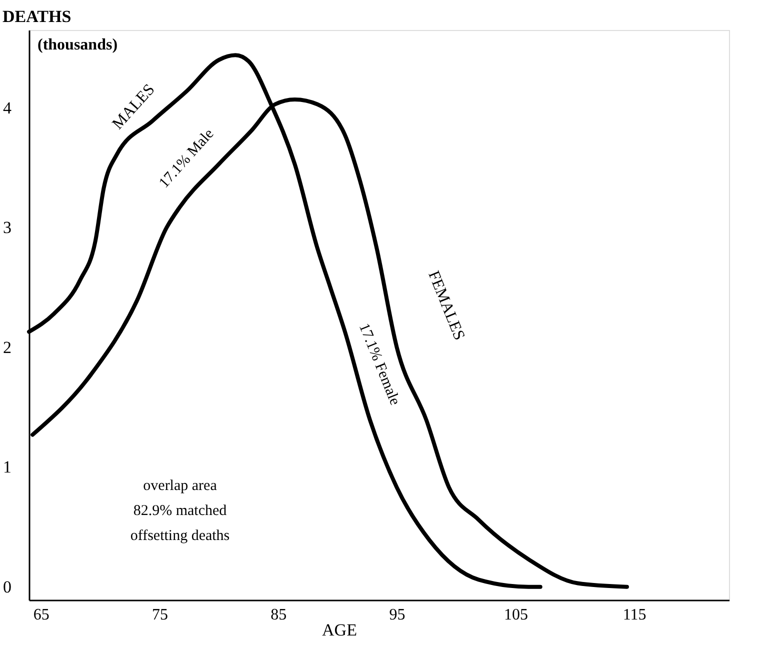  I want to click on x-axis-title: AGE, so click(339, 630).